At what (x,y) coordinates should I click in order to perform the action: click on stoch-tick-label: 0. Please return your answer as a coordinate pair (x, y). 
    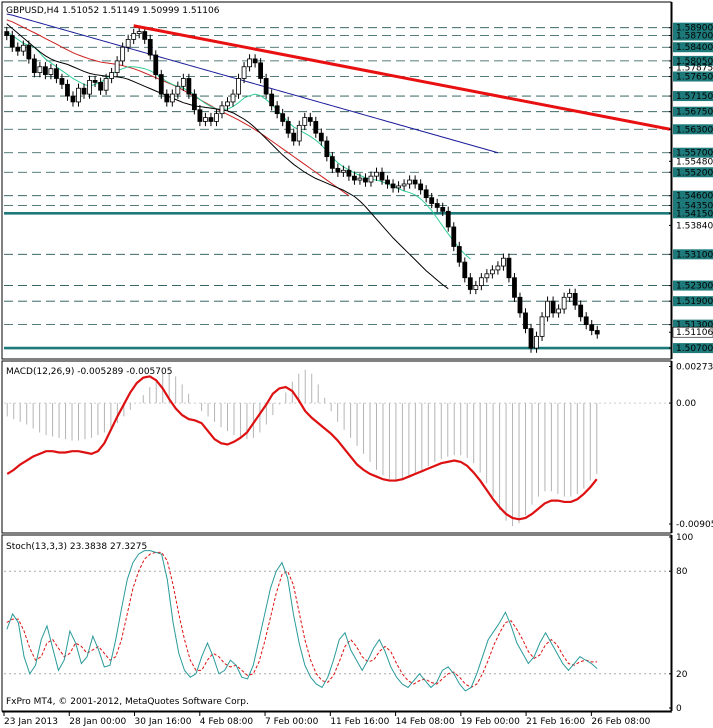
    Looking at the image, I should click on (679, 709).